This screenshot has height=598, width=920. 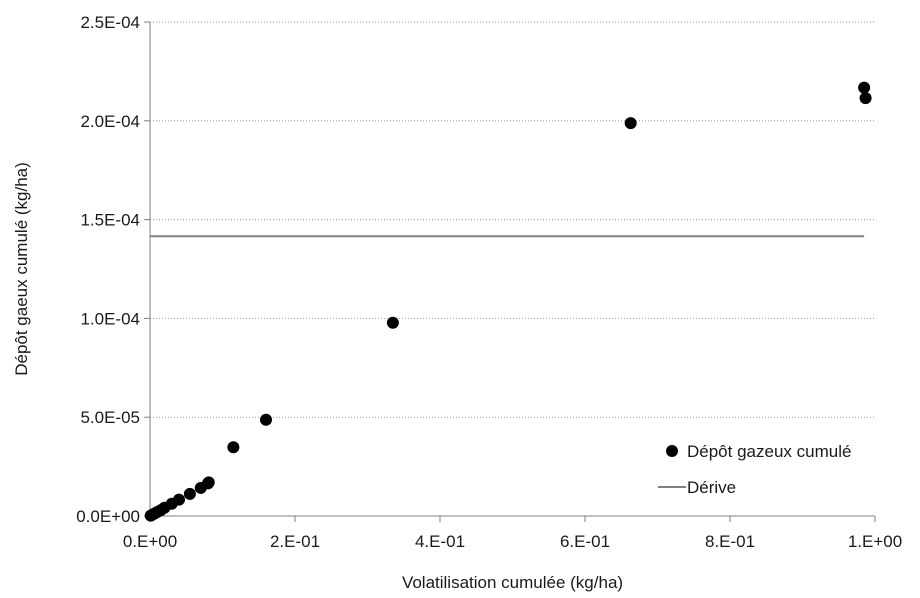 What do you see at coordinates (21, 269) in the screenshot?
I see `y-axis-title: Dépôt gaeux cumulé (kg/ha)` at bounding box center [21, 269].